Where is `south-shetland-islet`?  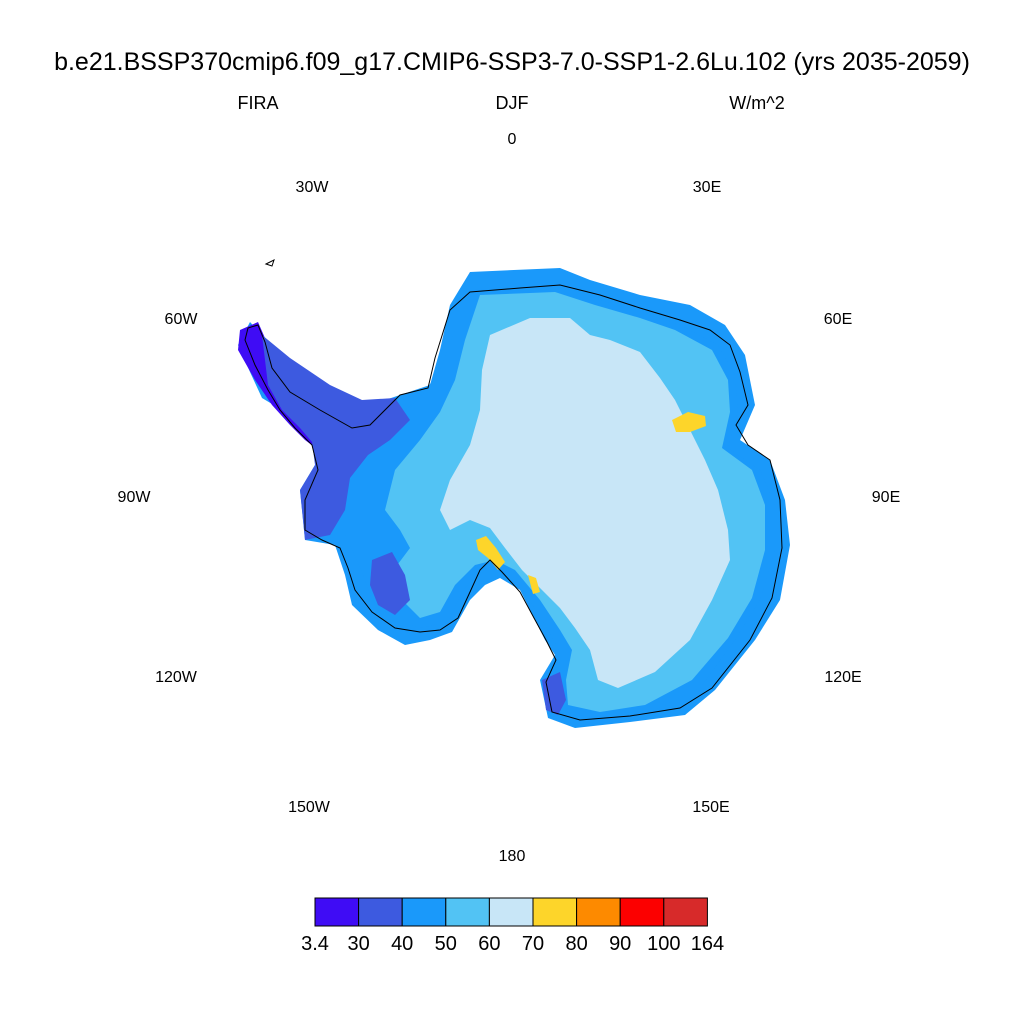 south-shetland-islet is located at coordinates (269, 263).